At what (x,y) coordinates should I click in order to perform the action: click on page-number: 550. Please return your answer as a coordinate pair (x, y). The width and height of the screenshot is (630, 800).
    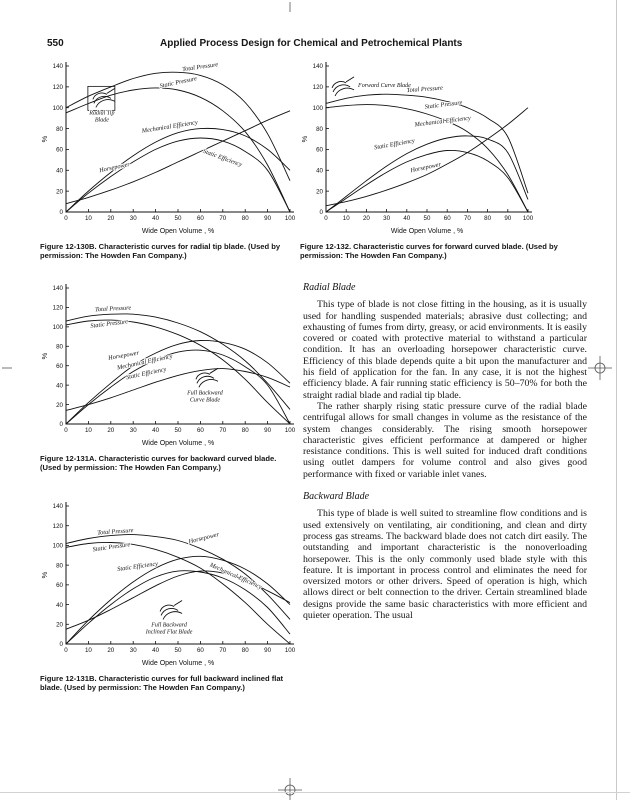
    Looking at the image, I should click on (55, 43).